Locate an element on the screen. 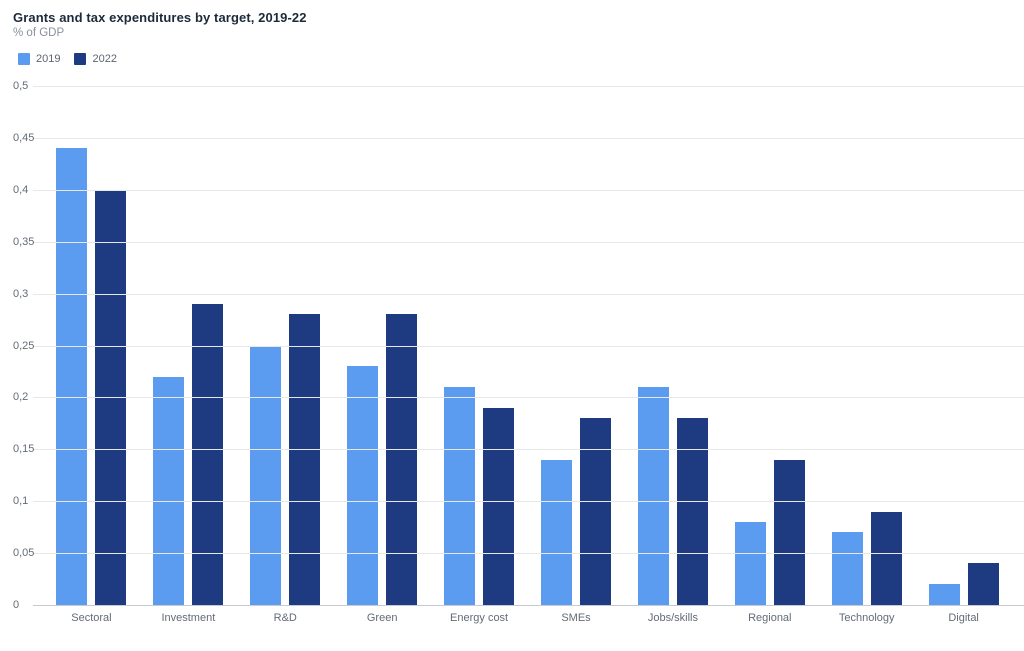 The height and width of the screenshot is (651, 1024). y-tick-label: 0,35 is located at coordinates (24, 241).